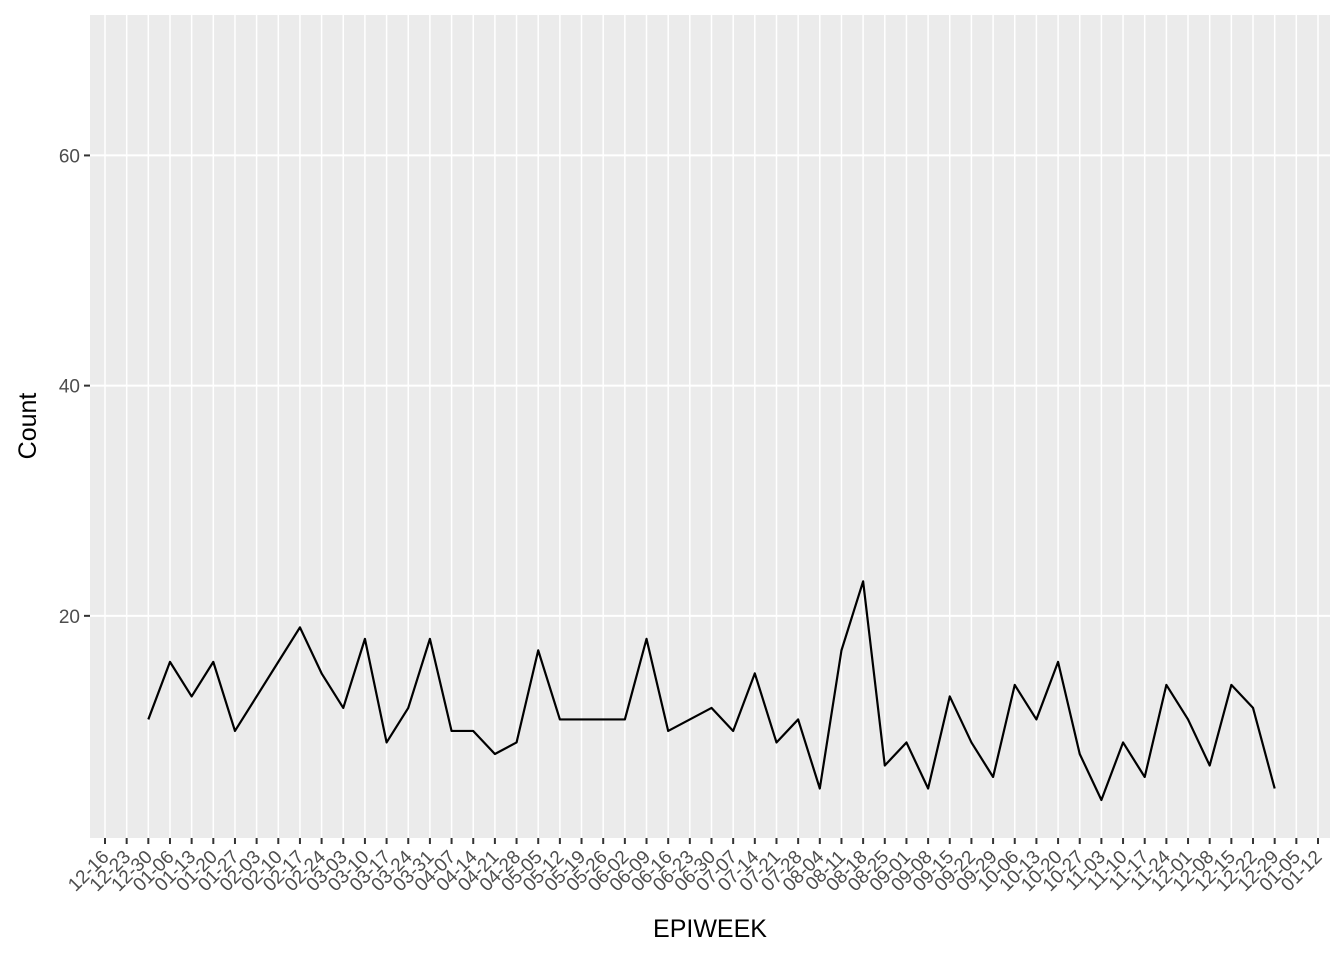 This screenshot has height=960, width=1344. What do you see at coordinates (69, 387) in the screenshot?
I see `y-tick-label: 40` at bounding box center [69, 387].